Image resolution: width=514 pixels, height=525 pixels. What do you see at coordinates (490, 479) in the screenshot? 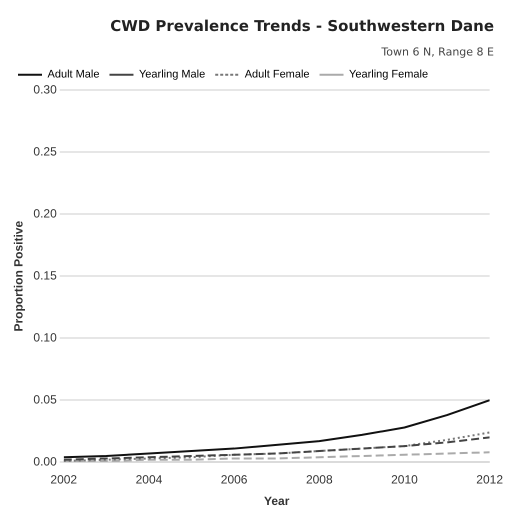
I see `x-tick-label: 2012` at bounding box center [490, 479].